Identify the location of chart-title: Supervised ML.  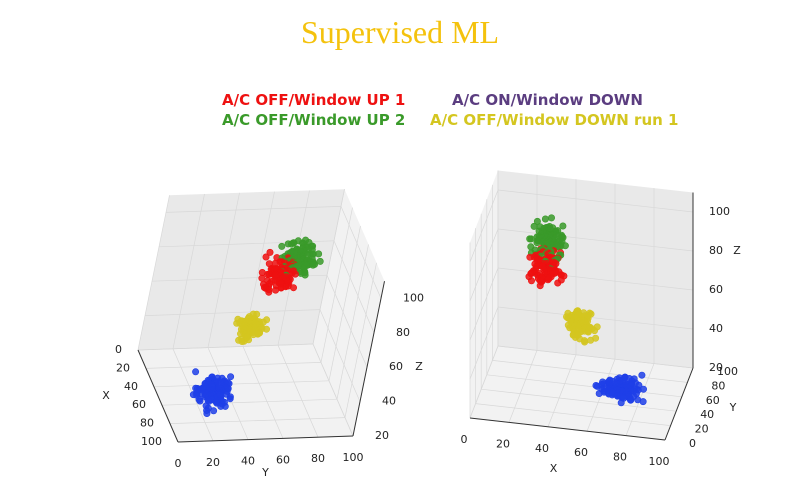
(400, 32).